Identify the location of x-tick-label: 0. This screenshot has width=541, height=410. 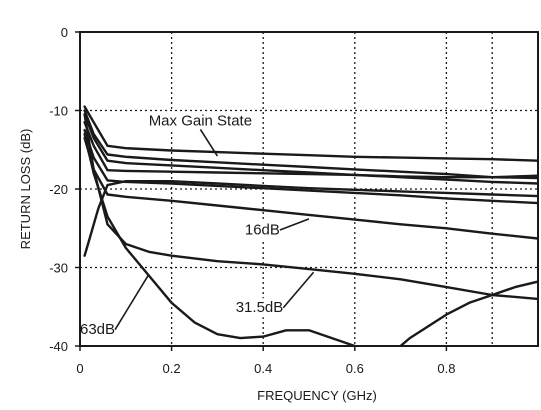
(79, 368).